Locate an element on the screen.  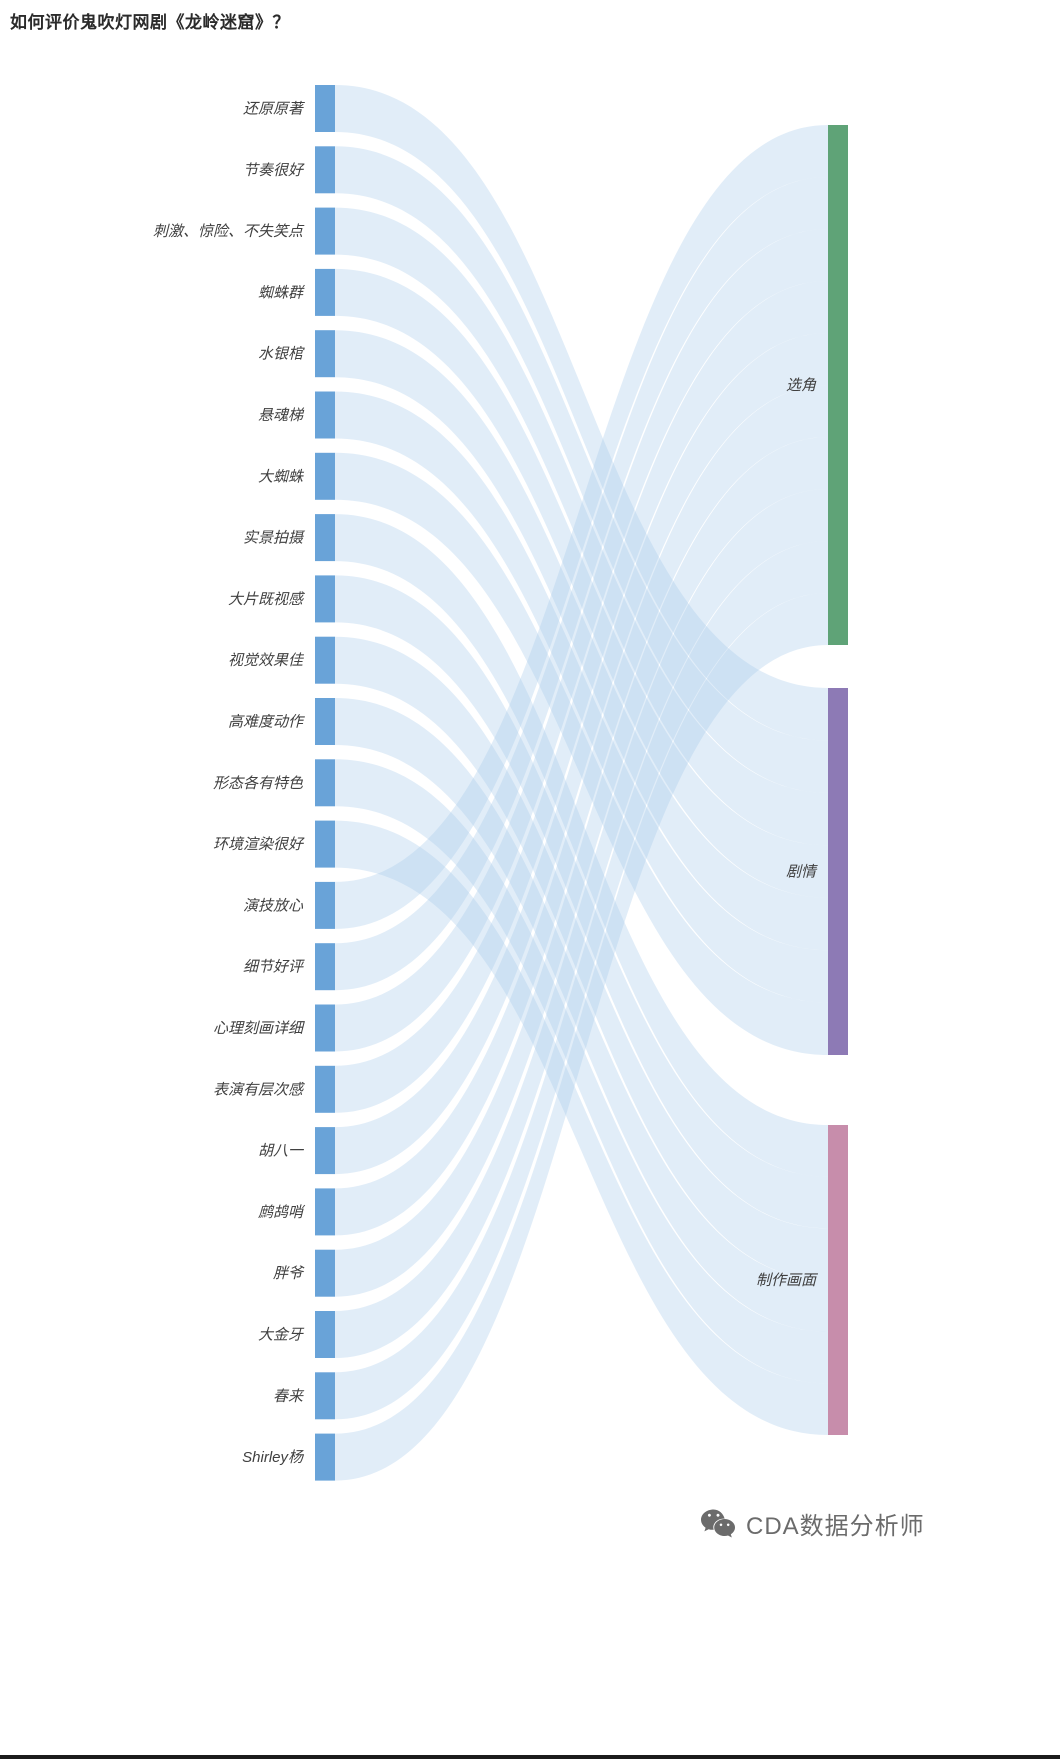
source-node-label: 大片既视感 is located at coordinates (266, 599).